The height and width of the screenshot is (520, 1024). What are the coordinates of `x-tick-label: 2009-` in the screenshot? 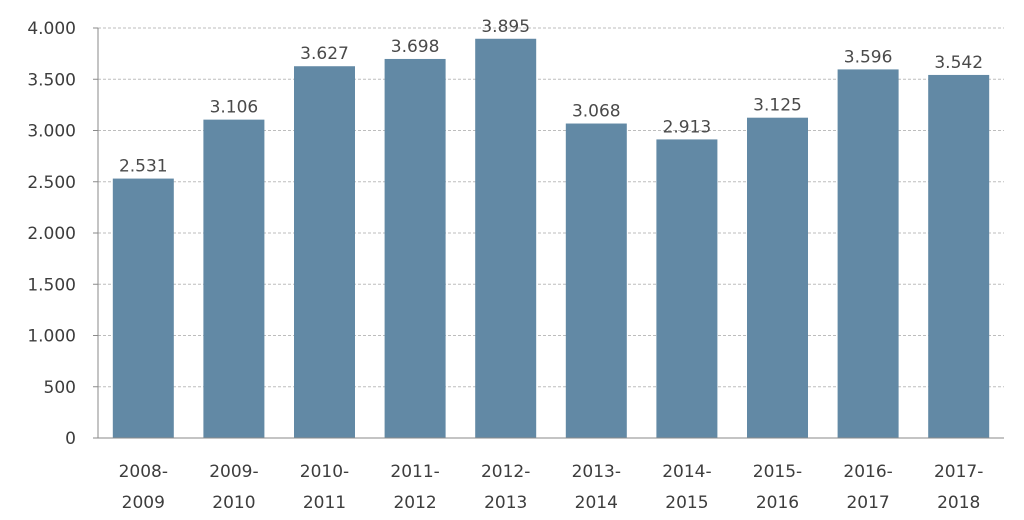 It's located at (233, 472).